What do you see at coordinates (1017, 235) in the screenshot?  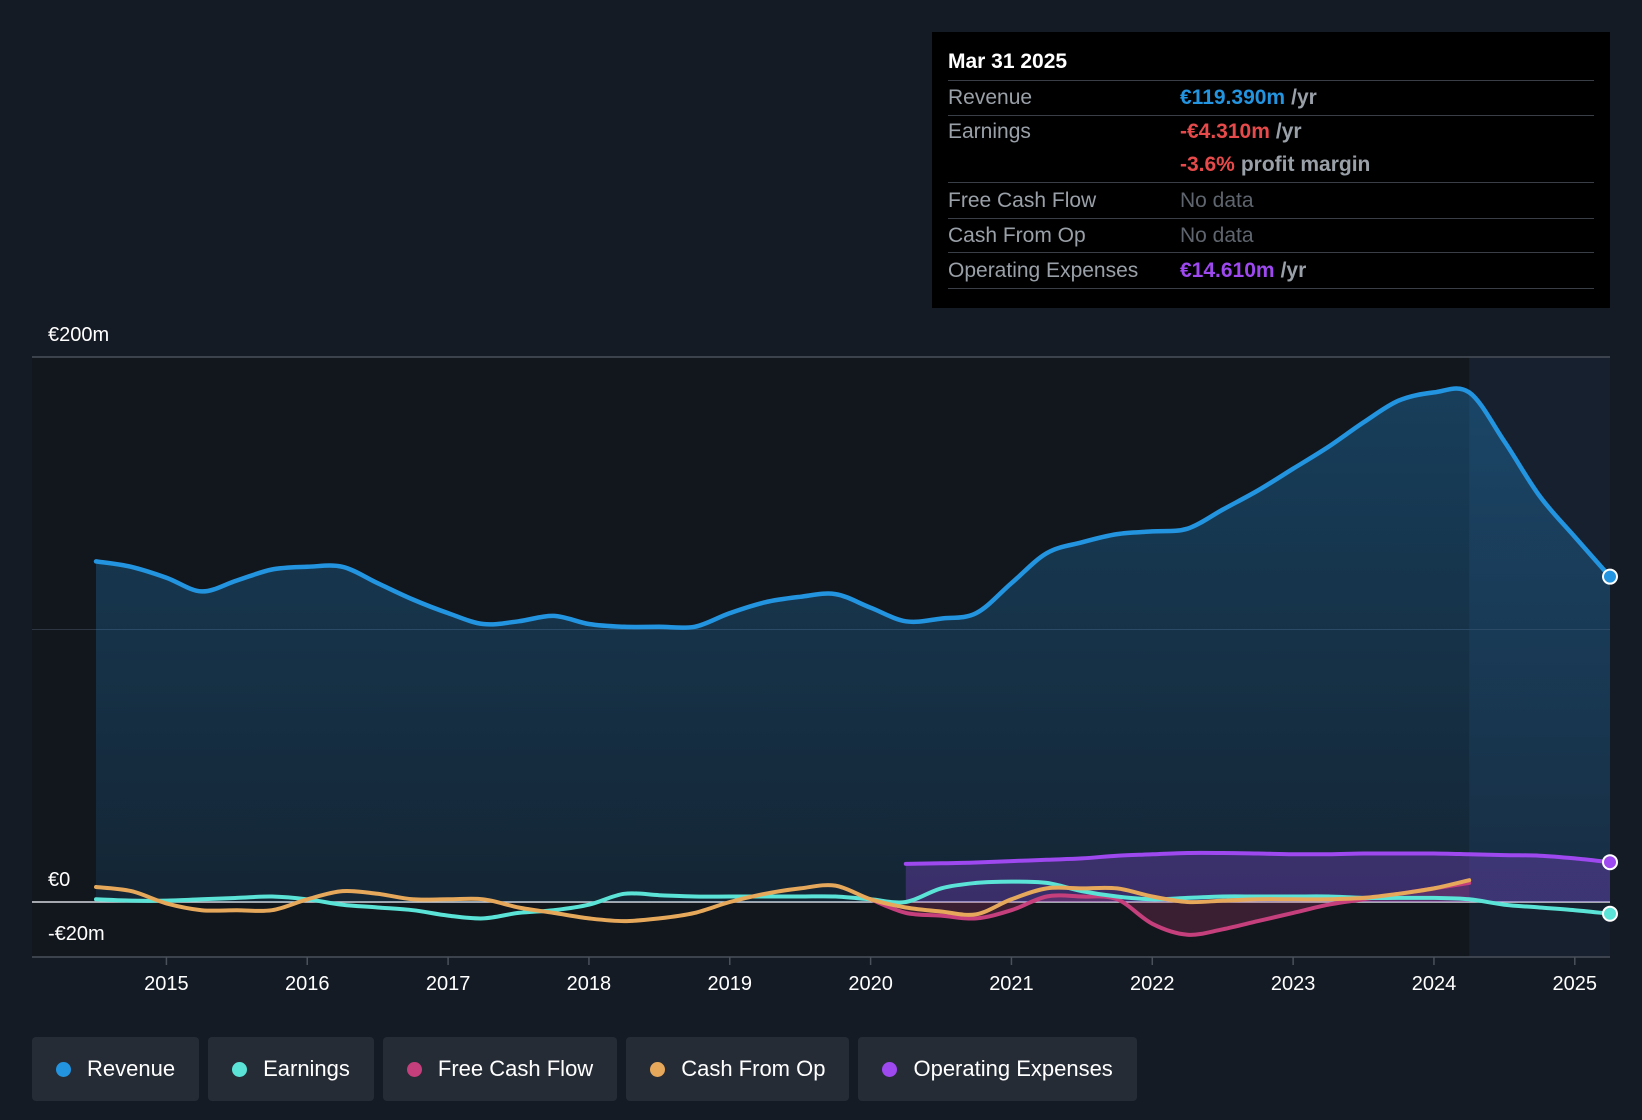 I see `tooltip-cfo-label: Cash From Op` at bounding box center [1017, 235].